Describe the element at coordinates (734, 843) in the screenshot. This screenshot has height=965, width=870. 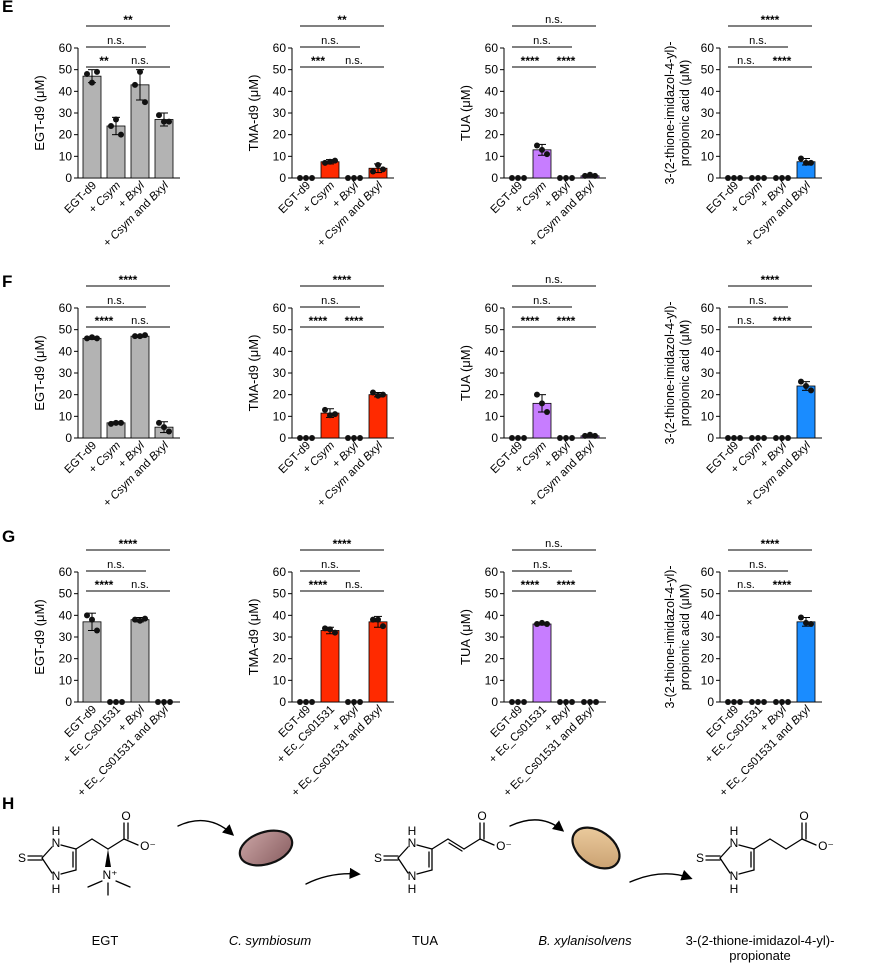
I see `propionate-atom-n: N` at that location.